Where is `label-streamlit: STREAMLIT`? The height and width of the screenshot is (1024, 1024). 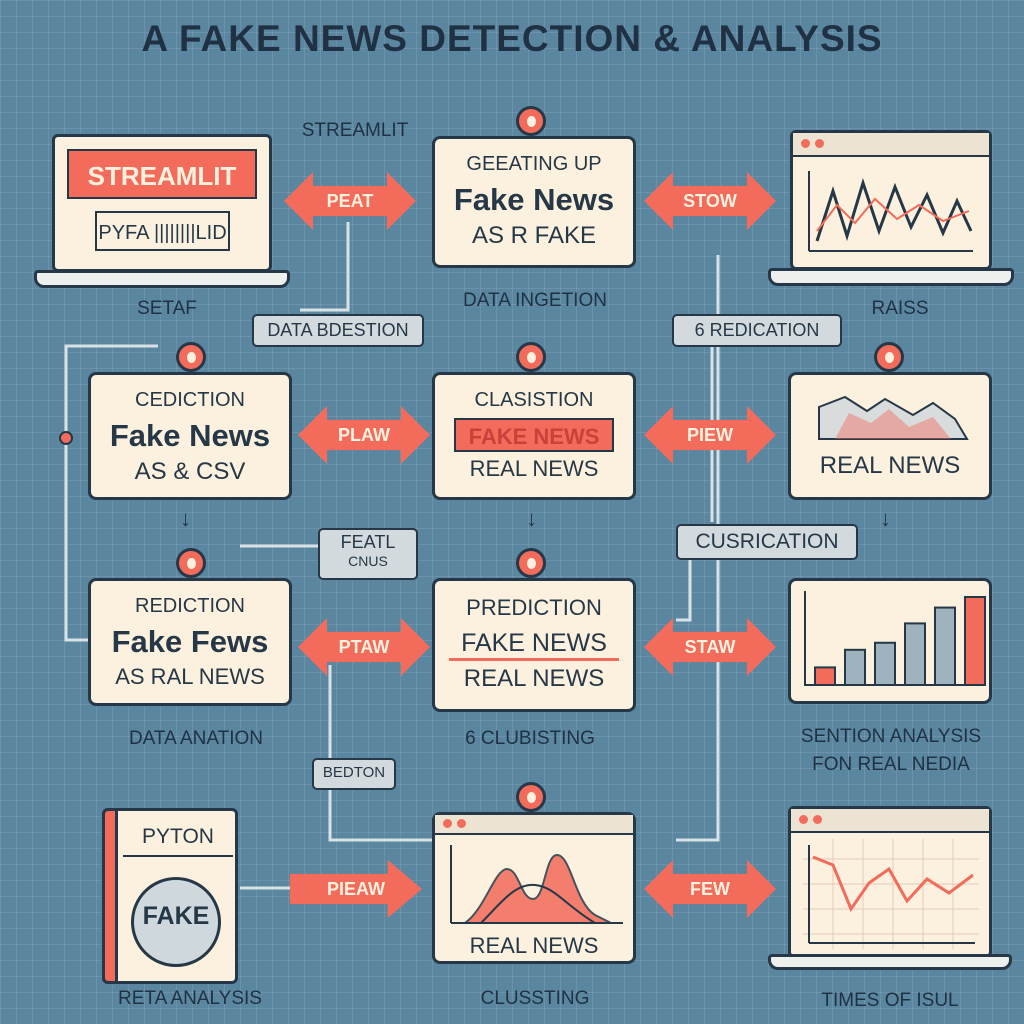
label-streamlit: STREAMLIT is located at coordinates (355, 130).